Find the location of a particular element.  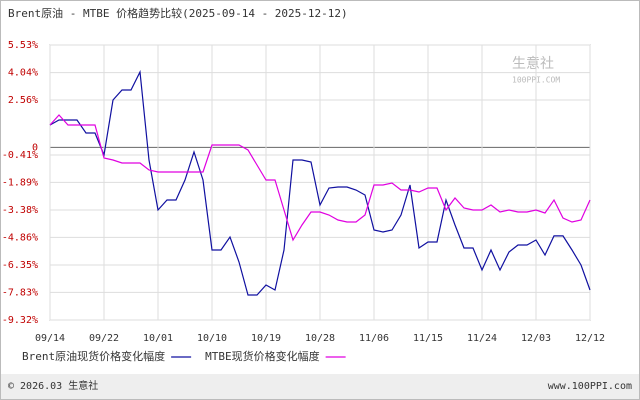

y-tick-label: -3.38% is located at coordinates (20, 210).